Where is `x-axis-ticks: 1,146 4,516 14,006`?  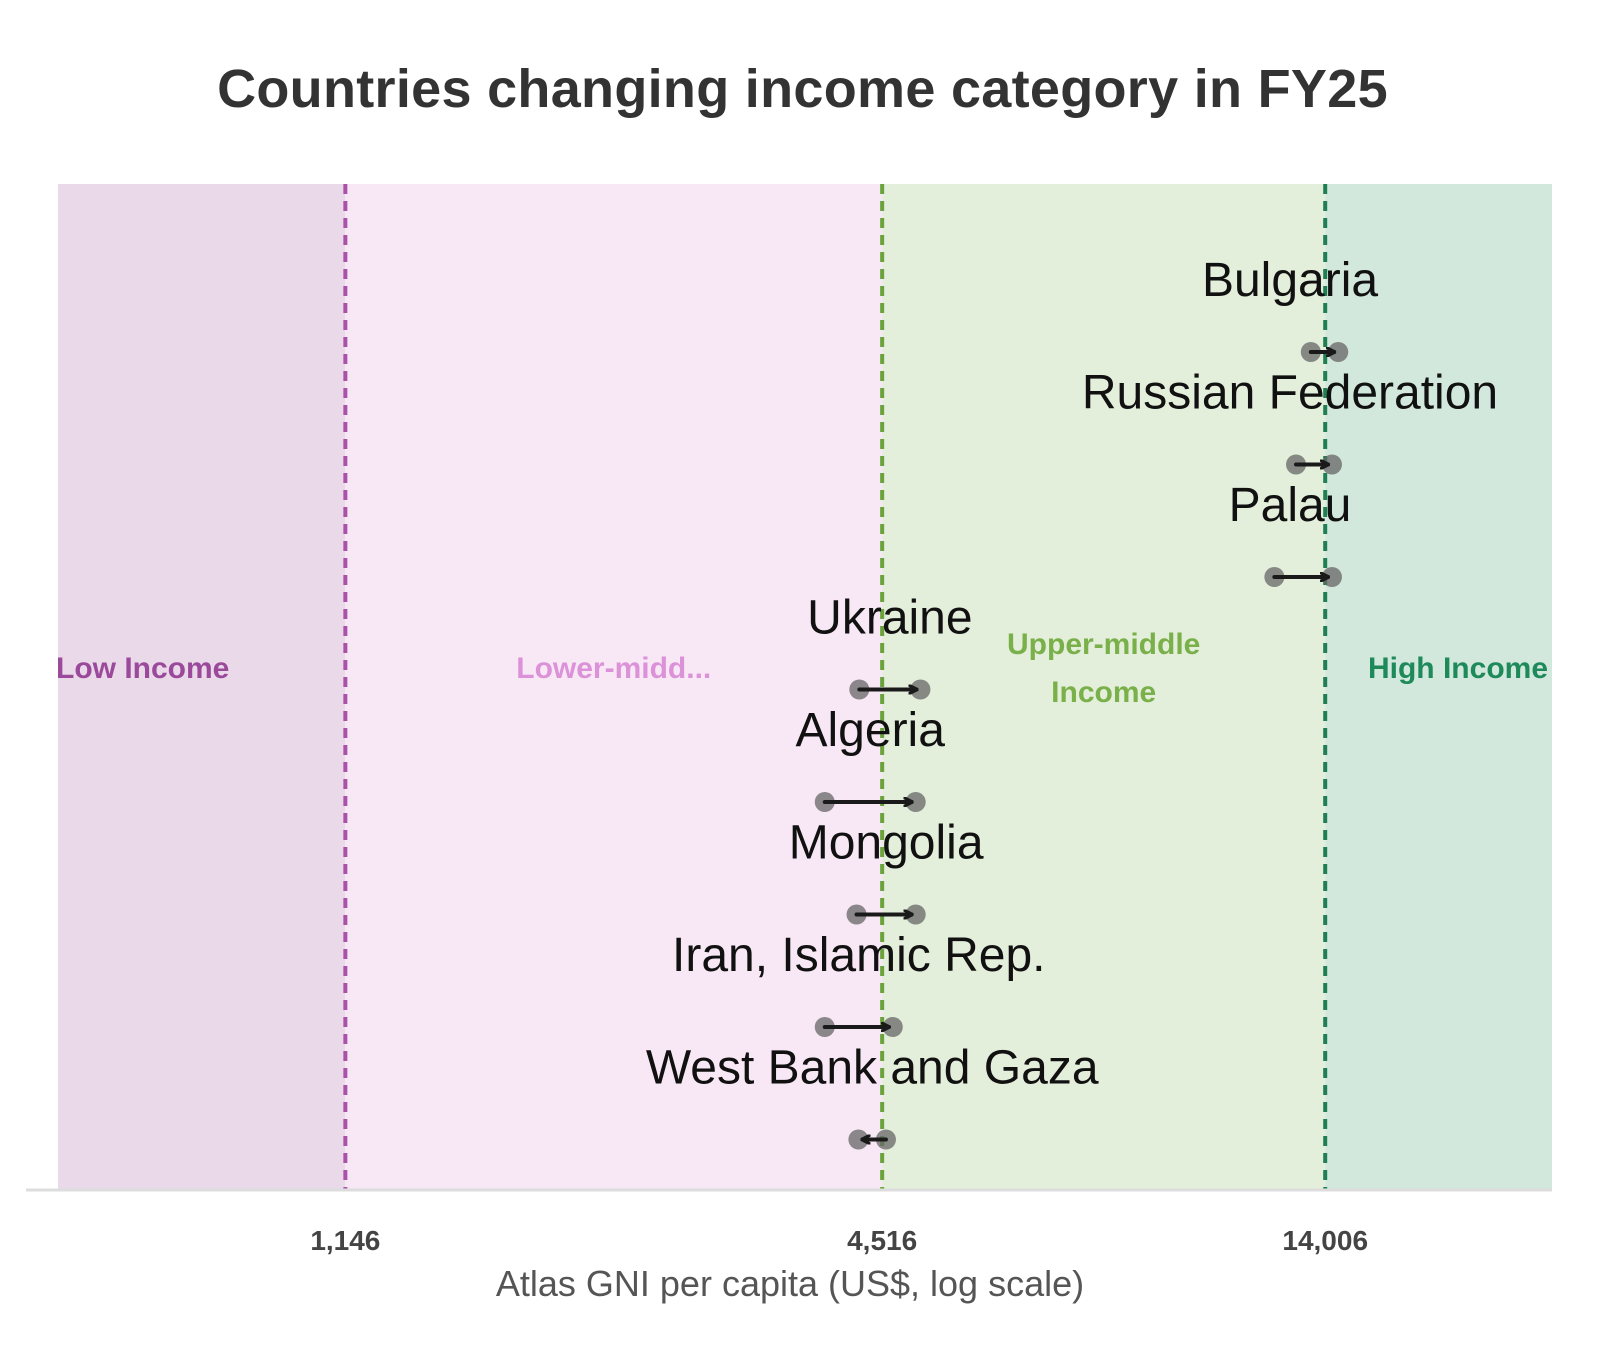 x-axis-ticks: 1,146 4,516 14,006 is located at coordinates (839, 1240).